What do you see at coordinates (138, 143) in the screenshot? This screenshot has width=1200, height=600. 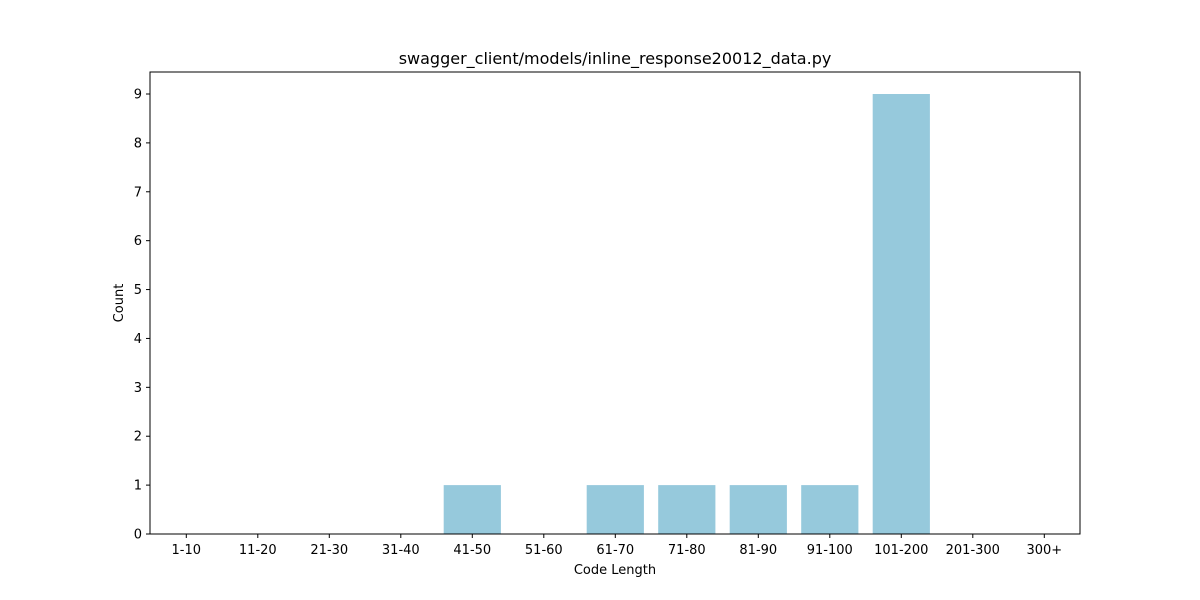 I see `y-tick-label: 8` at bounding box center [138, 143].